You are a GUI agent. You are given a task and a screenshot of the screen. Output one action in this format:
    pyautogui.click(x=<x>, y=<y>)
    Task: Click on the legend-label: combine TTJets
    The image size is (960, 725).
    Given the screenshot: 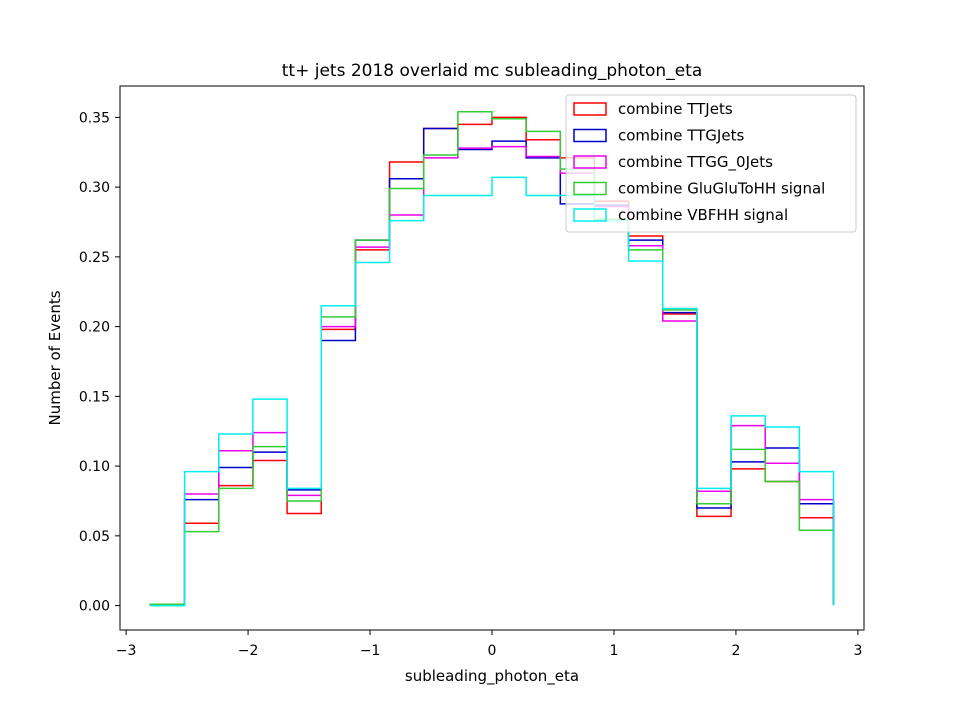 What is the action you would take?
    pyautogui.click(x=675, y=109)
    